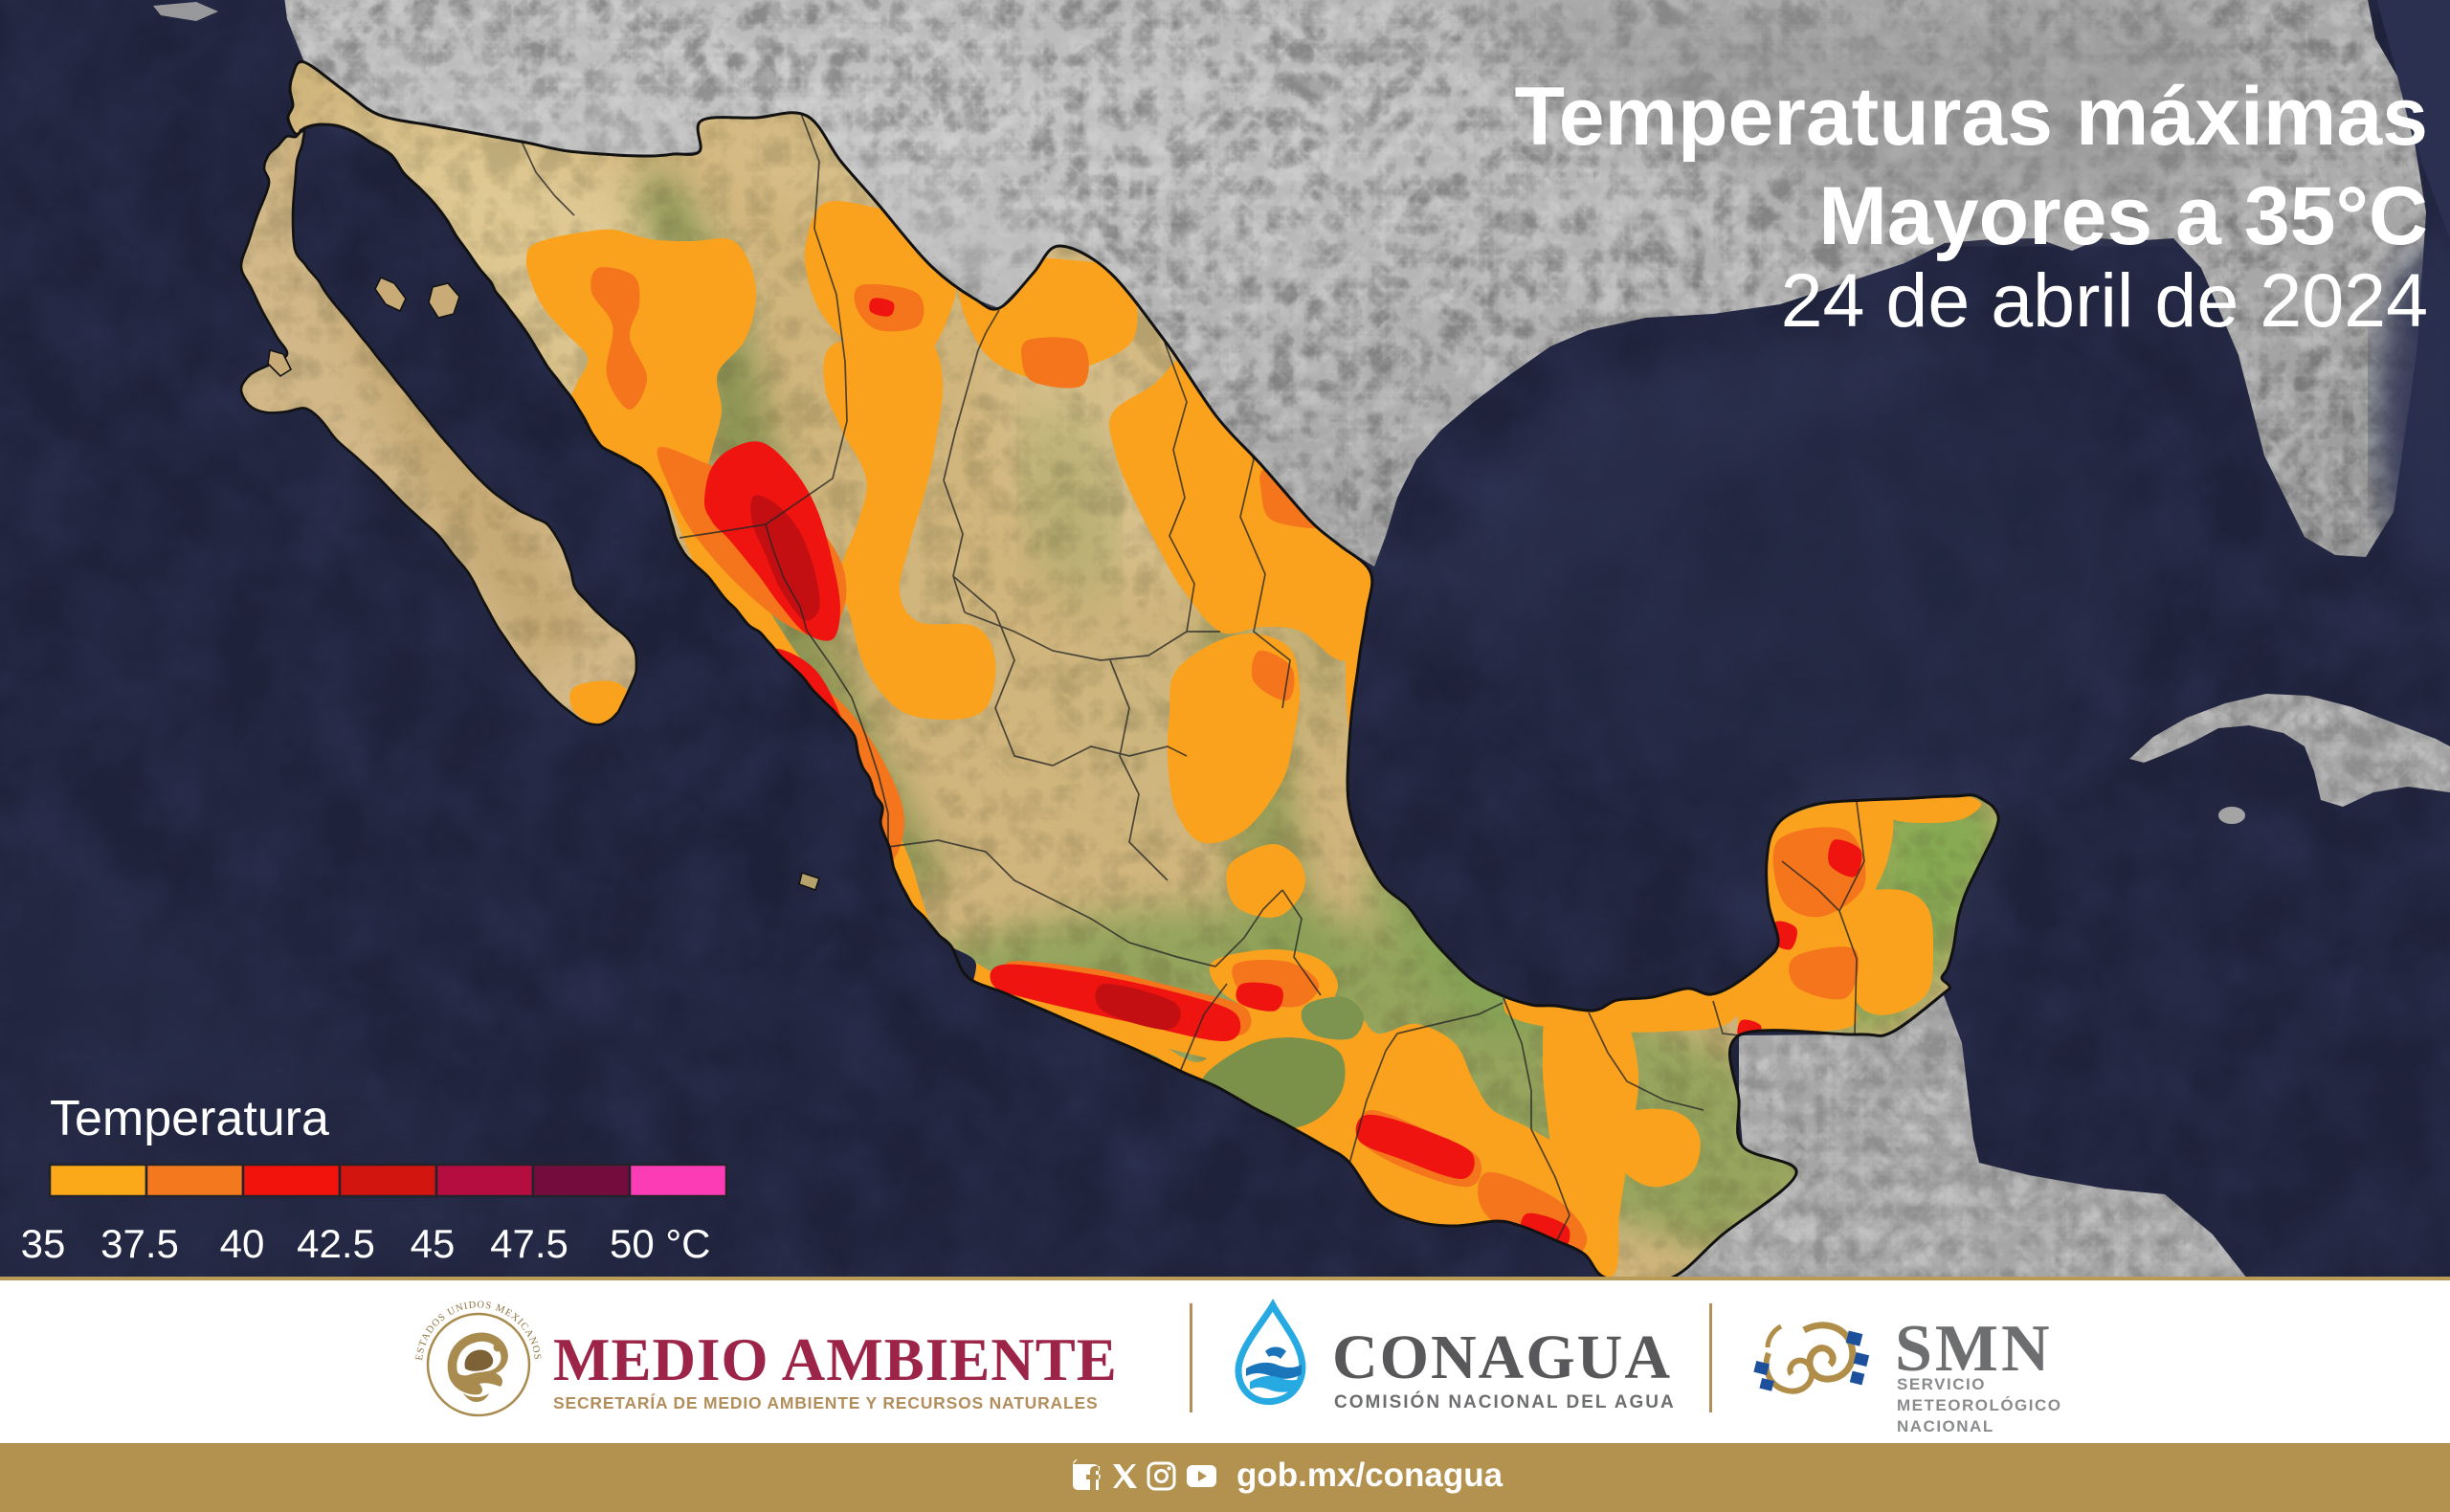 This screenshot has width=2450, height=1512. Describe the element at coordinates (1505, 1401) in the screenshot. I see `svg-text: COMISIÓN NACIONAL DEL AGUA` at that location.